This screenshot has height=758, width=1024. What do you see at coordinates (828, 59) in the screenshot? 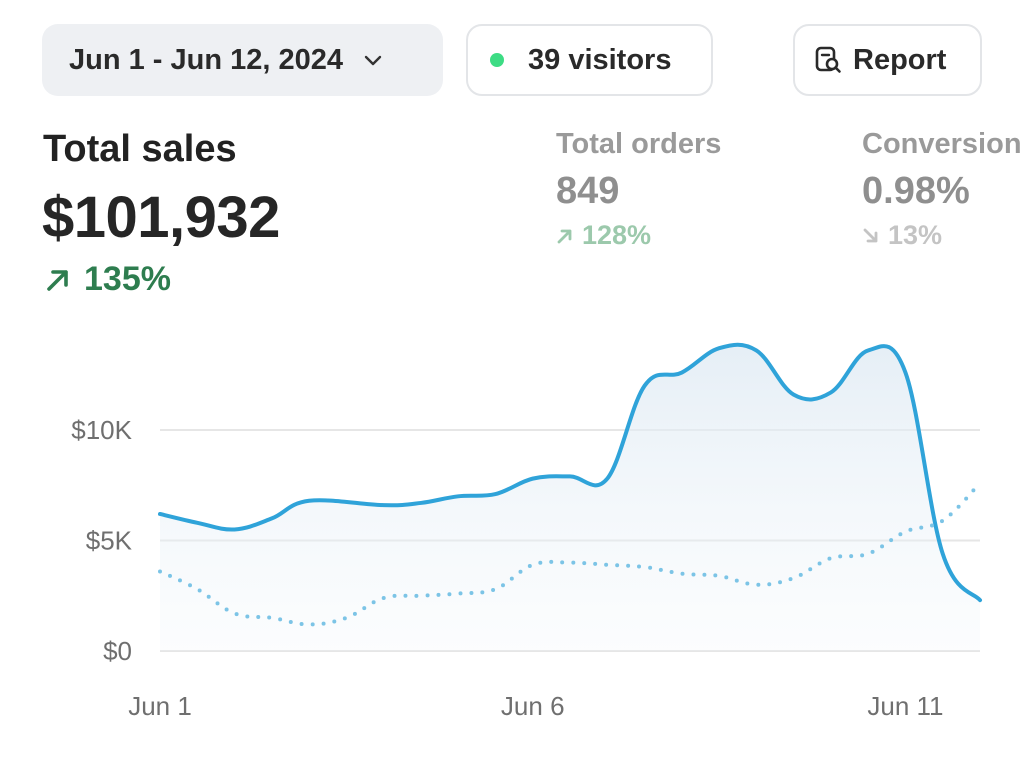
I see `report-search-icon` at bounding box center [828, 59].